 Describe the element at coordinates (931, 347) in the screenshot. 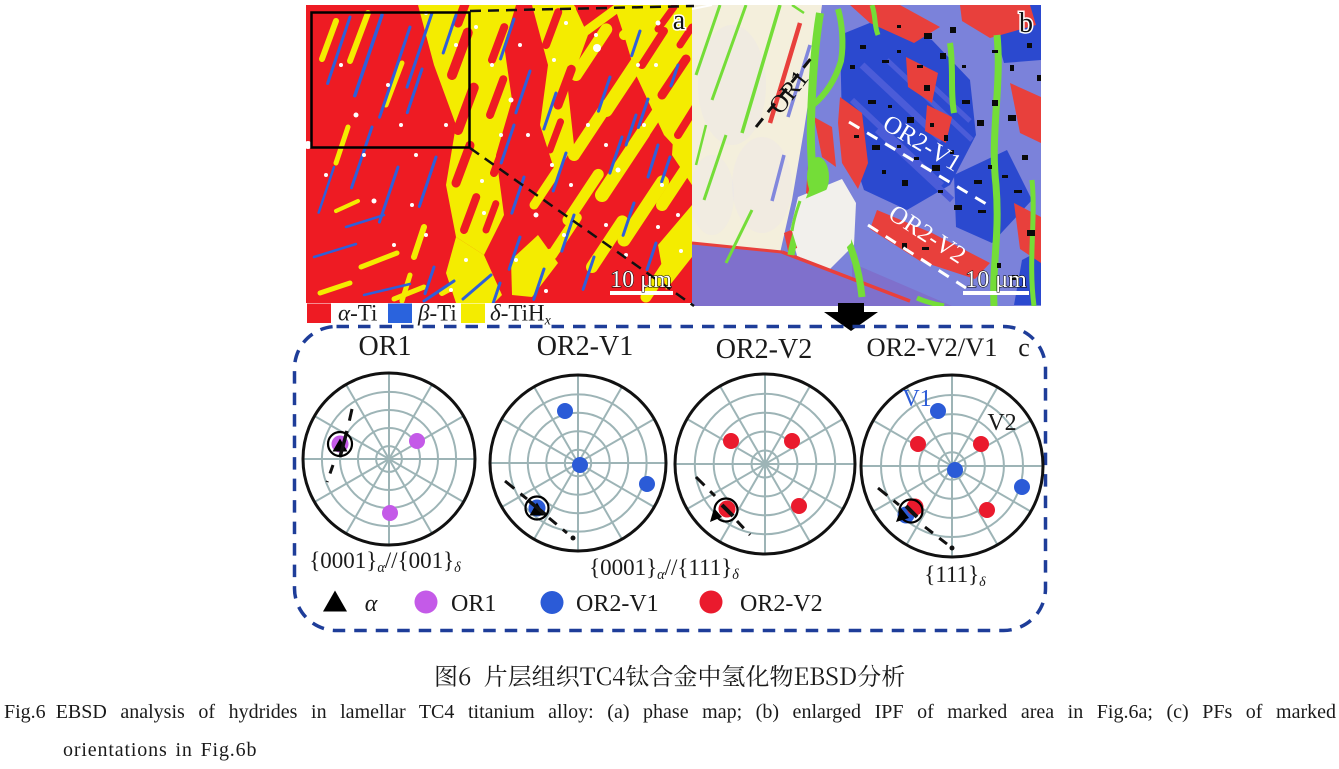

I see `svg-text: OR2-V2/V1` at that location.